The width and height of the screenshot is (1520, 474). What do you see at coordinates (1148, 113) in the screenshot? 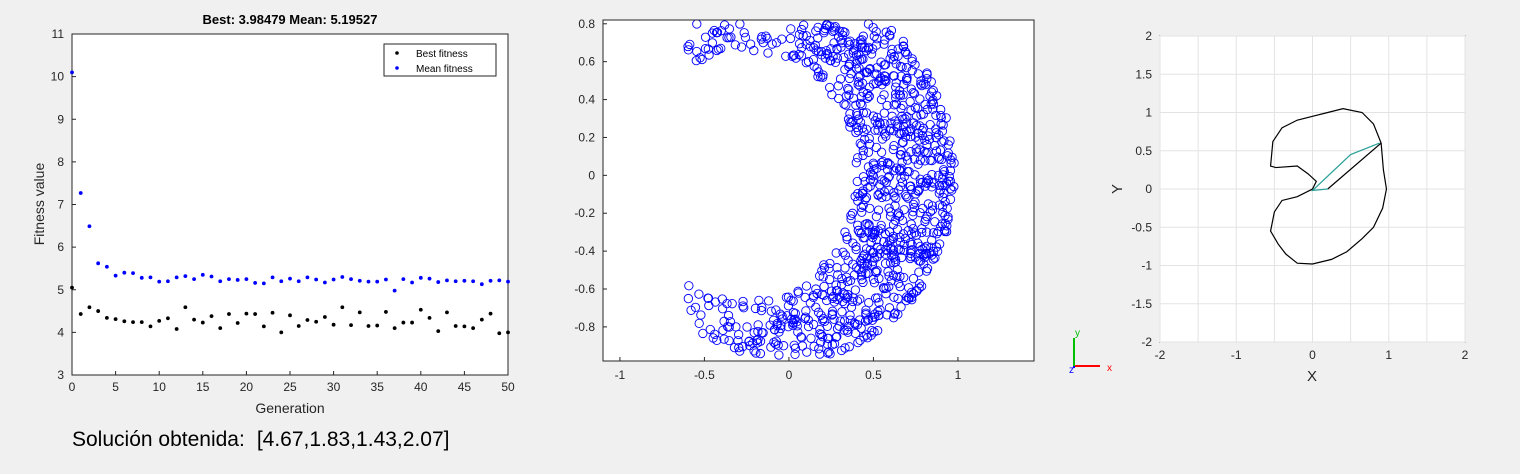
I see `y-tick-label: 1` at bounding box center [1148, 113].